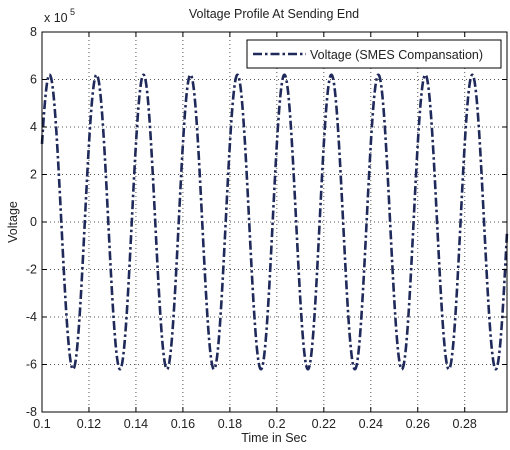  Describe the element at coordinates (274, 438) in the screenshot. I see `x-axis-label: Time in Sec` at that location.